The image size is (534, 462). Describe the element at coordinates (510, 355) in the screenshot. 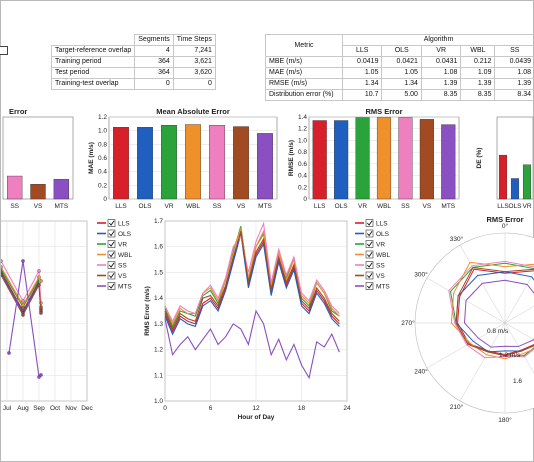

I see `radial-label: 1.2 m/s` at that location.